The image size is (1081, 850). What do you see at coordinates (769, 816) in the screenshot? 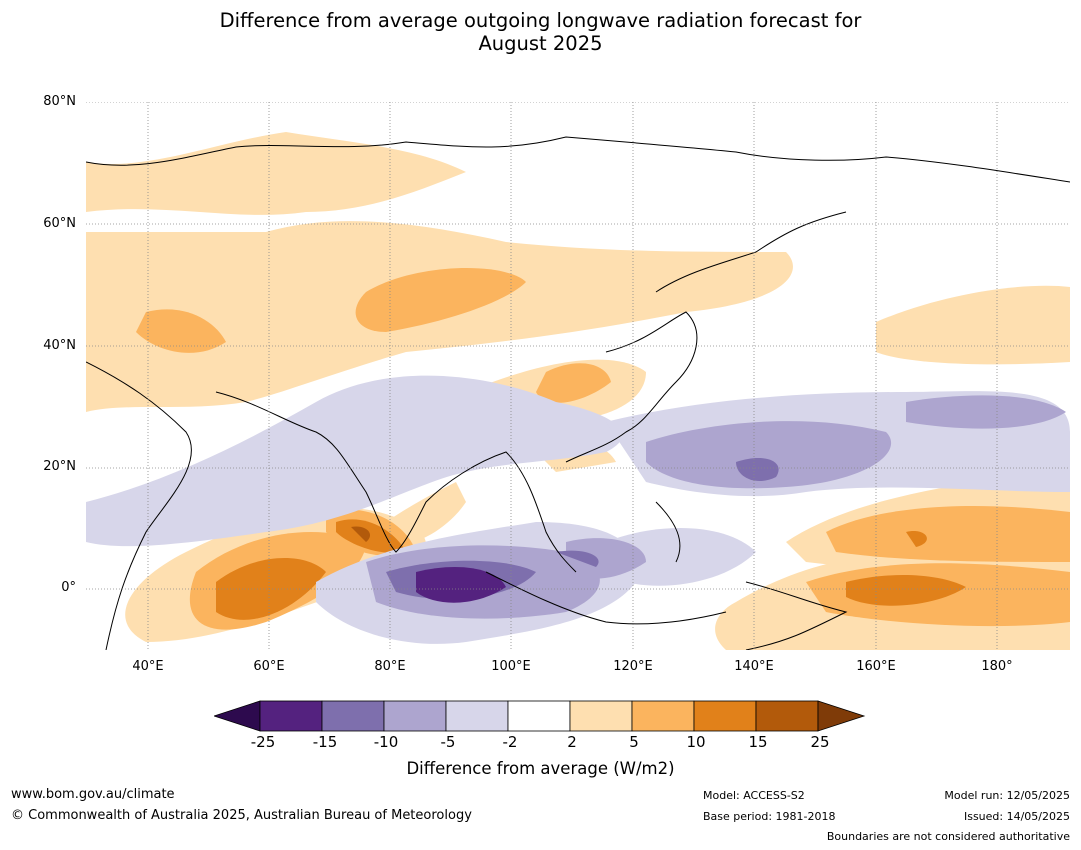
I see `base-period-text: Base period: 1981-2018` at bounding box center [769, 816].